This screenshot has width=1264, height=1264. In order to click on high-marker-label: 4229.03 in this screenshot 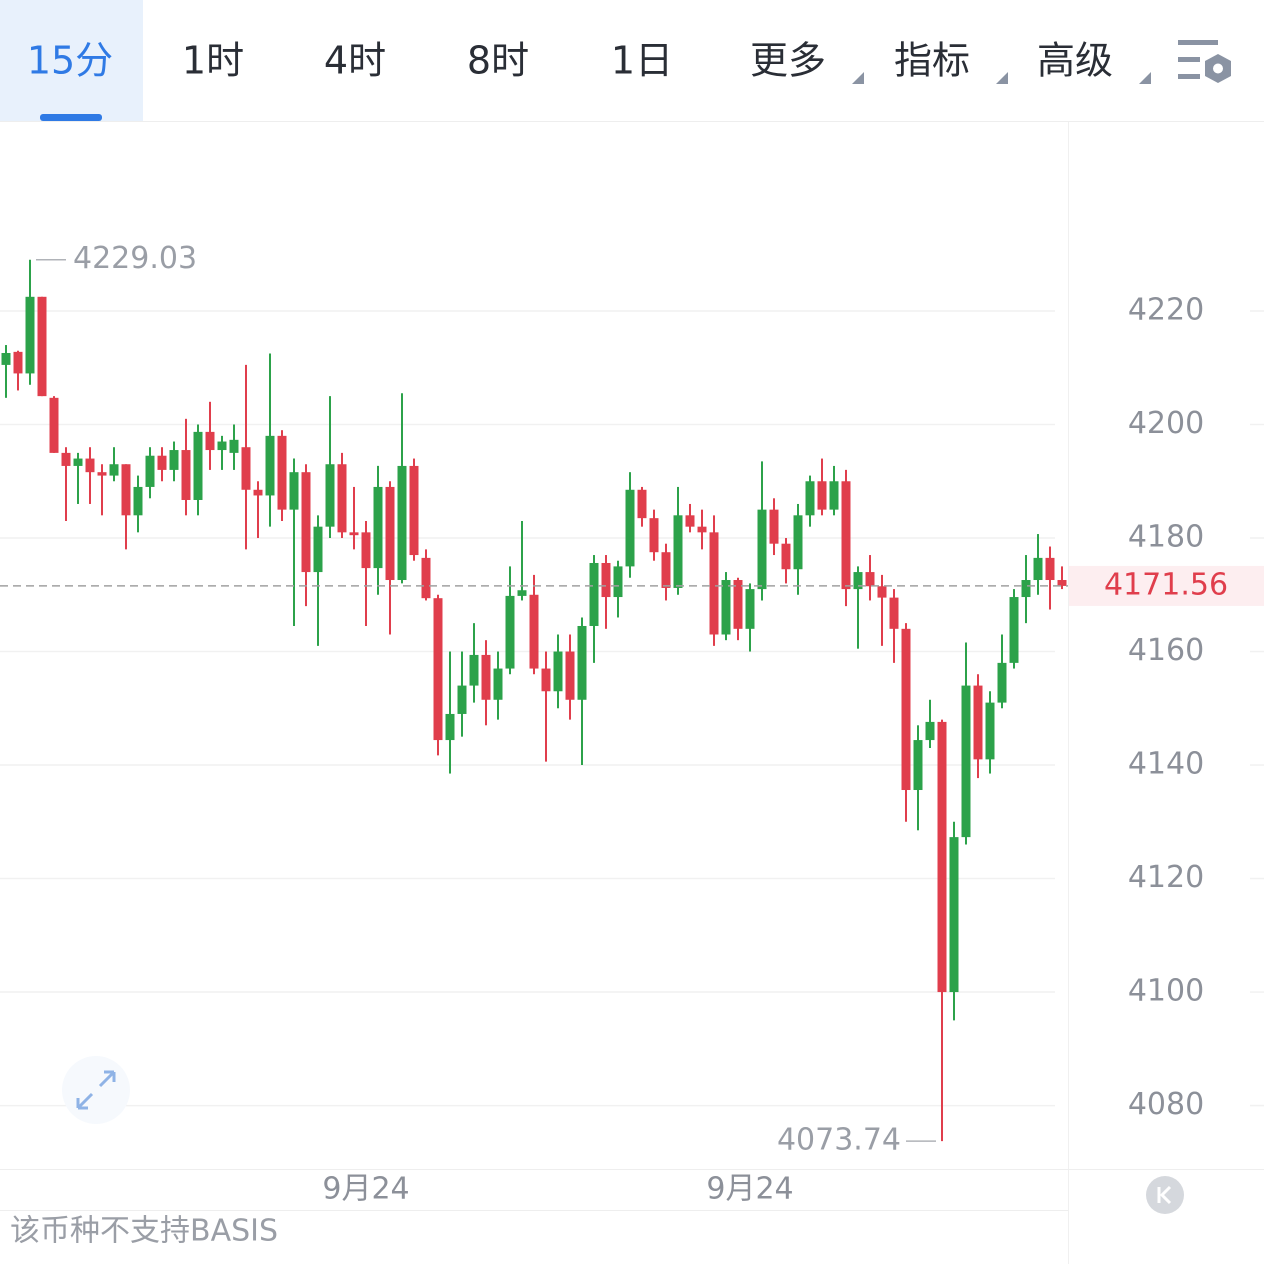, I will do `click(135, 258)`.